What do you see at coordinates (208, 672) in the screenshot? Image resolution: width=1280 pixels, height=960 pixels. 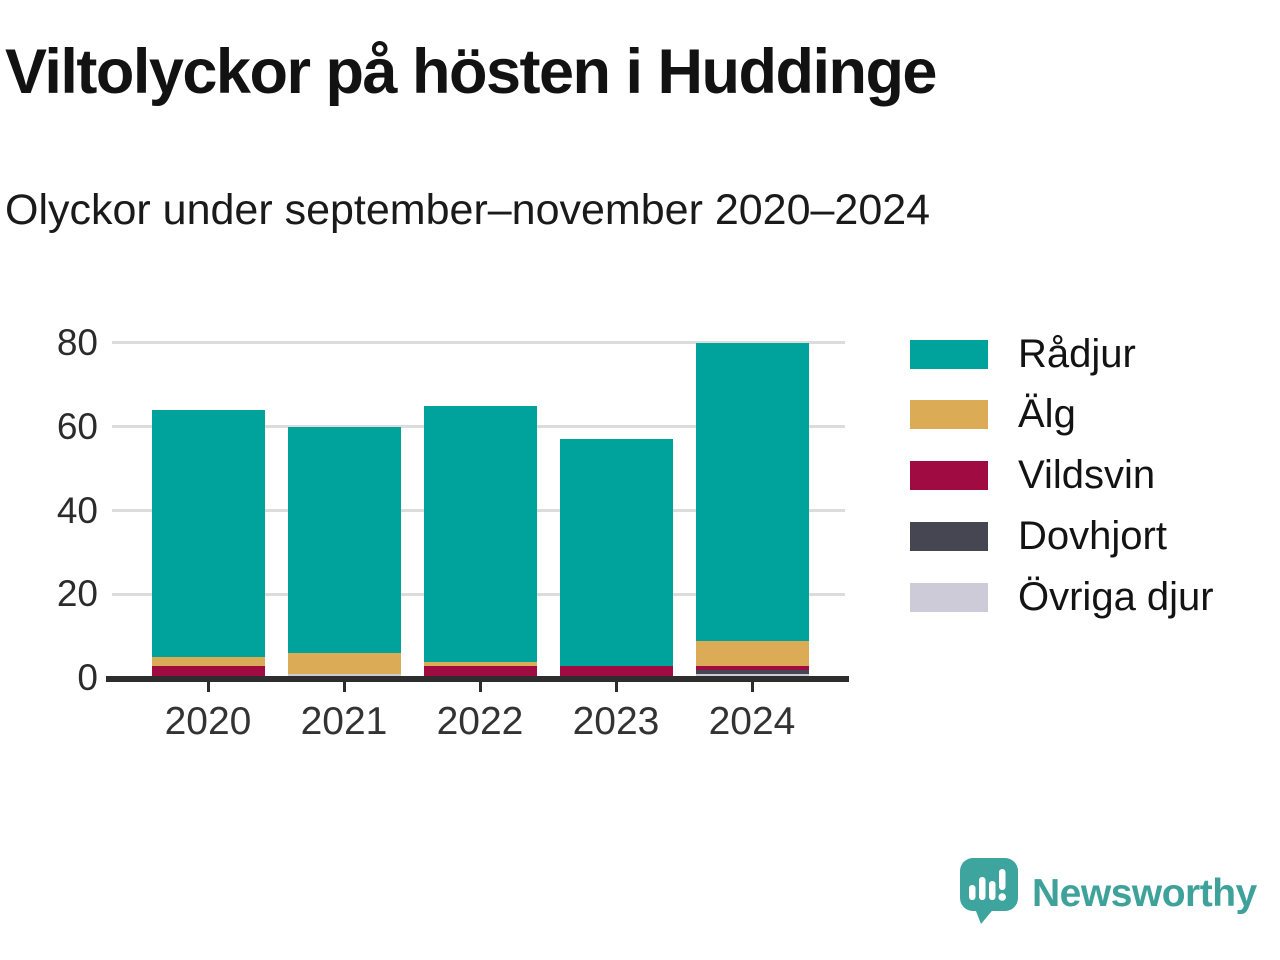 I see `bar-segment-vildsvin-2020` at bounding box center [208, 672].